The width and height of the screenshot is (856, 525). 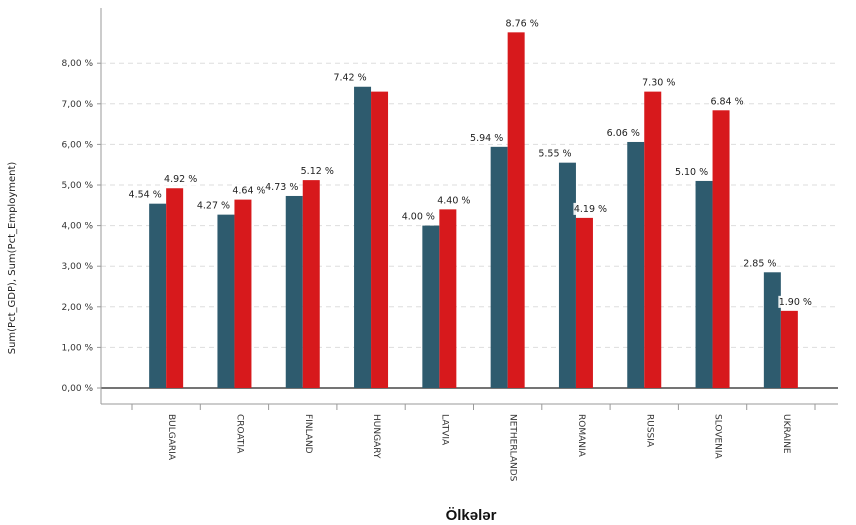 What do you see at coordinates (376, 436) in the screenshot?
I see `x-tick-label: HUNGARY` at bounding box center [376, 436].